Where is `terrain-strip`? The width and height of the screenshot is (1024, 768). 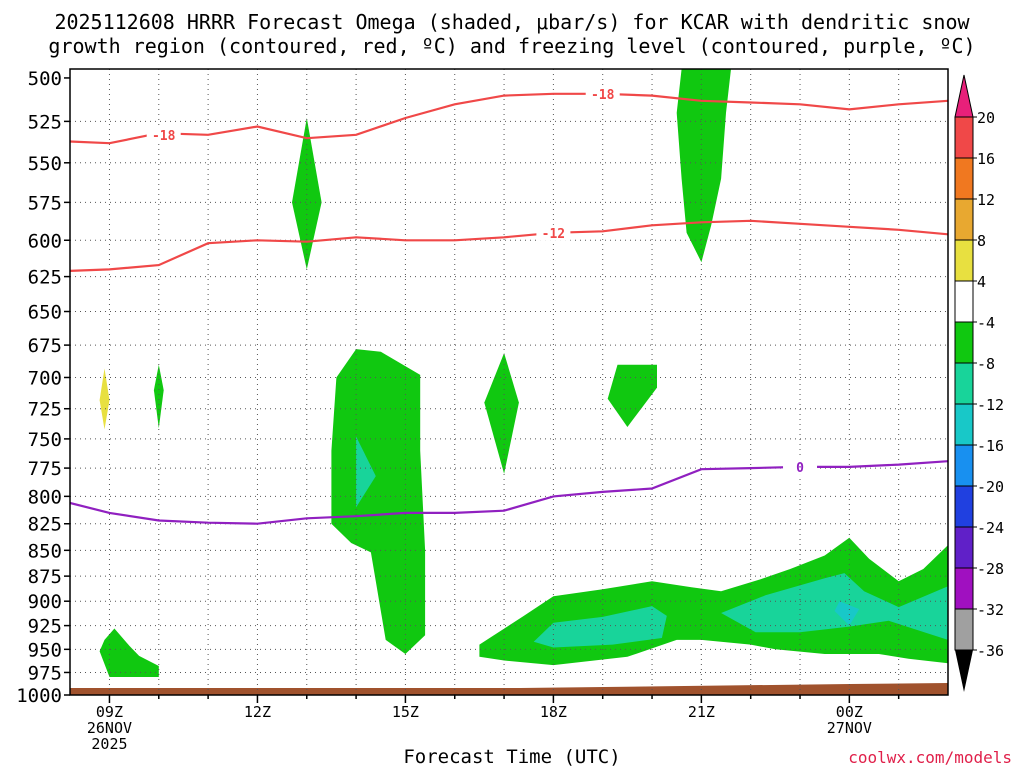 terrain-strip is located at coordinates (509, 689).